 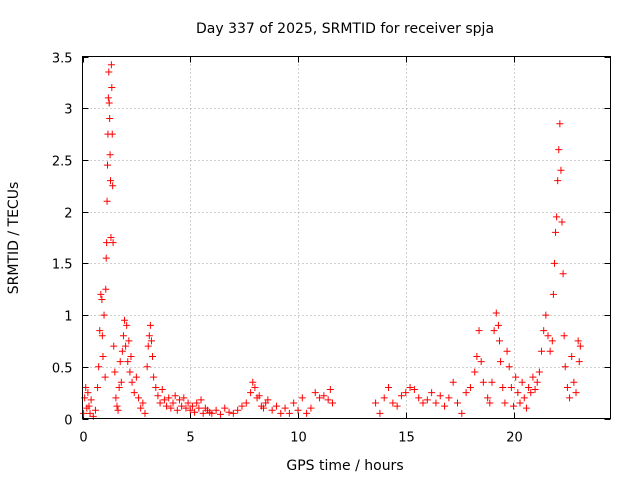 What do you see at coordinates (514, 438) in the screenshot?
I see `x-tick-label: 20` at bounding box center [514, 438].